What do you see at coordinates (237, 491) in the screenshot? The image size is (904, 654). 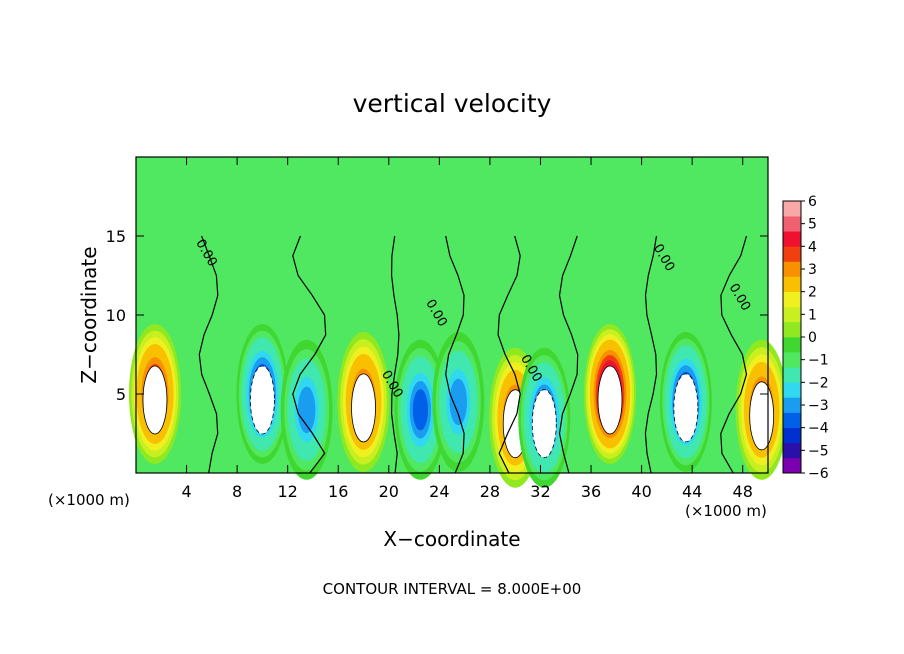 I see `x-tick-label: 8` at bounding box center [237, 491].